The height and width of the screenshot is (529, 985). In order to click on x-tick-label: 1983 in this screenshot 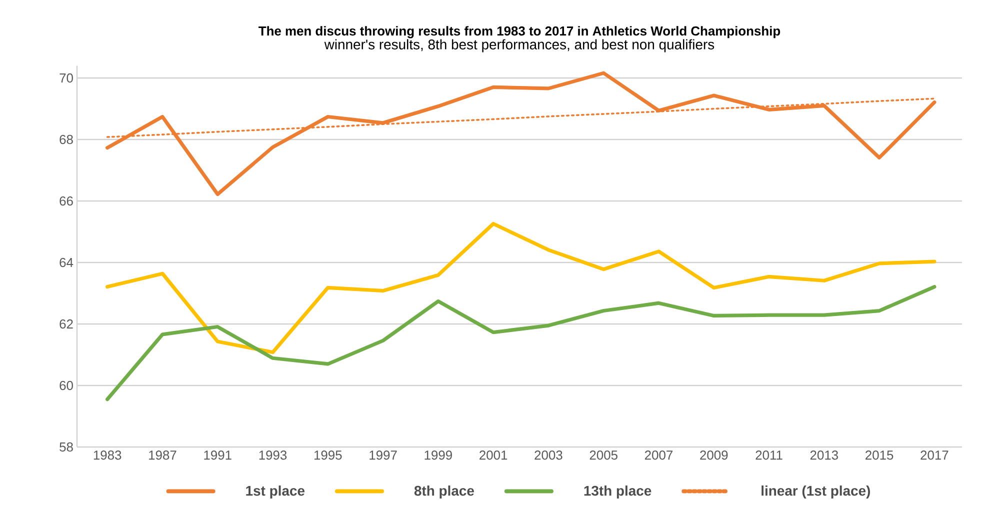, I will do `click(108, 455)`.